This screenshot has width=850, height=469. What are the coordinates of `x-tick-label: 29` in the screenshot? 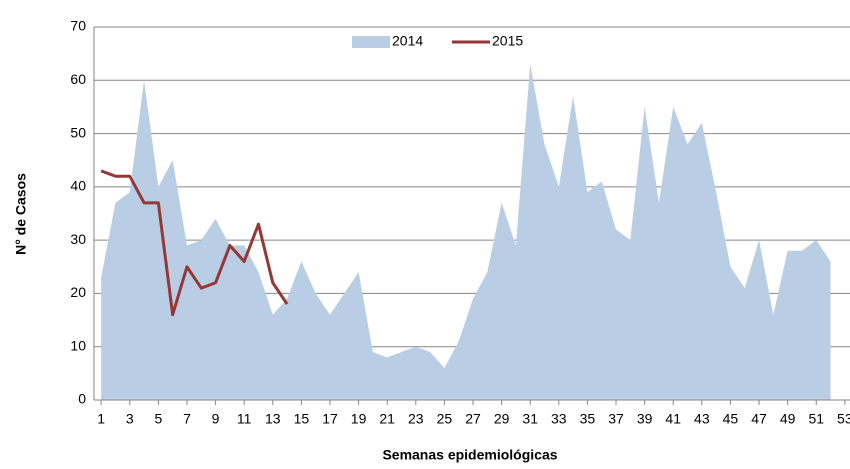 It's located at (502, 419).